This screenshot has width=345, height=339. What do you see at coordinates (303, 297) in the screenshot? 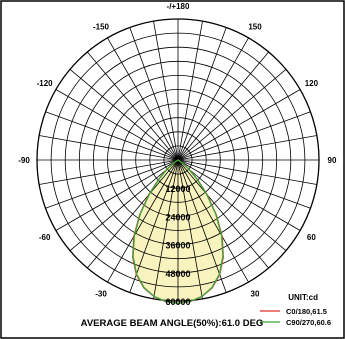
I see `unit-label: UNIT:cd` at bounding box center [303, 297].